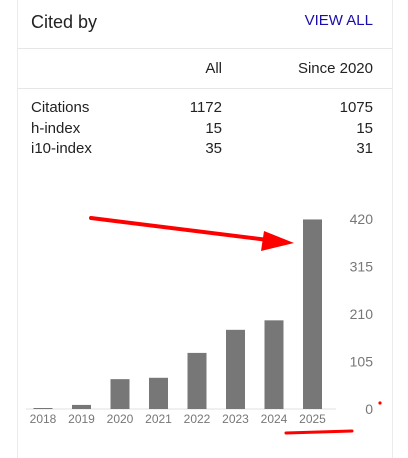 This screenshot has width=408, height=458. I want to click on x-tick-label-2022: 2022, so click(197, 419).